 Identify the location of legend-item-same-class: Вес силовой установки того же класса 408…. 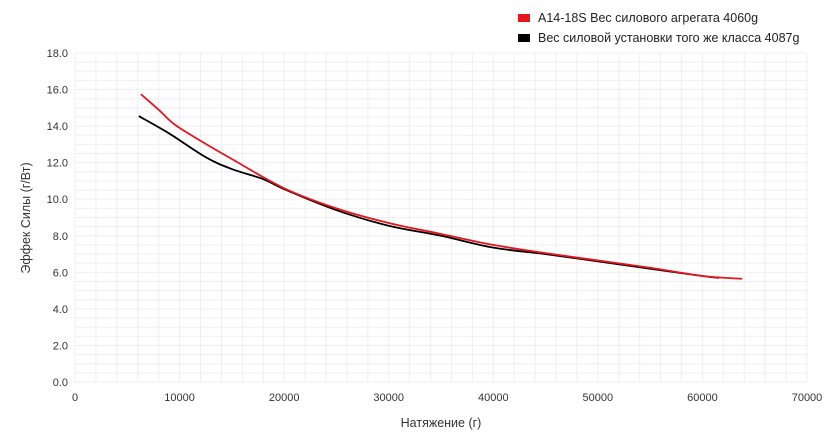
(658, 38).